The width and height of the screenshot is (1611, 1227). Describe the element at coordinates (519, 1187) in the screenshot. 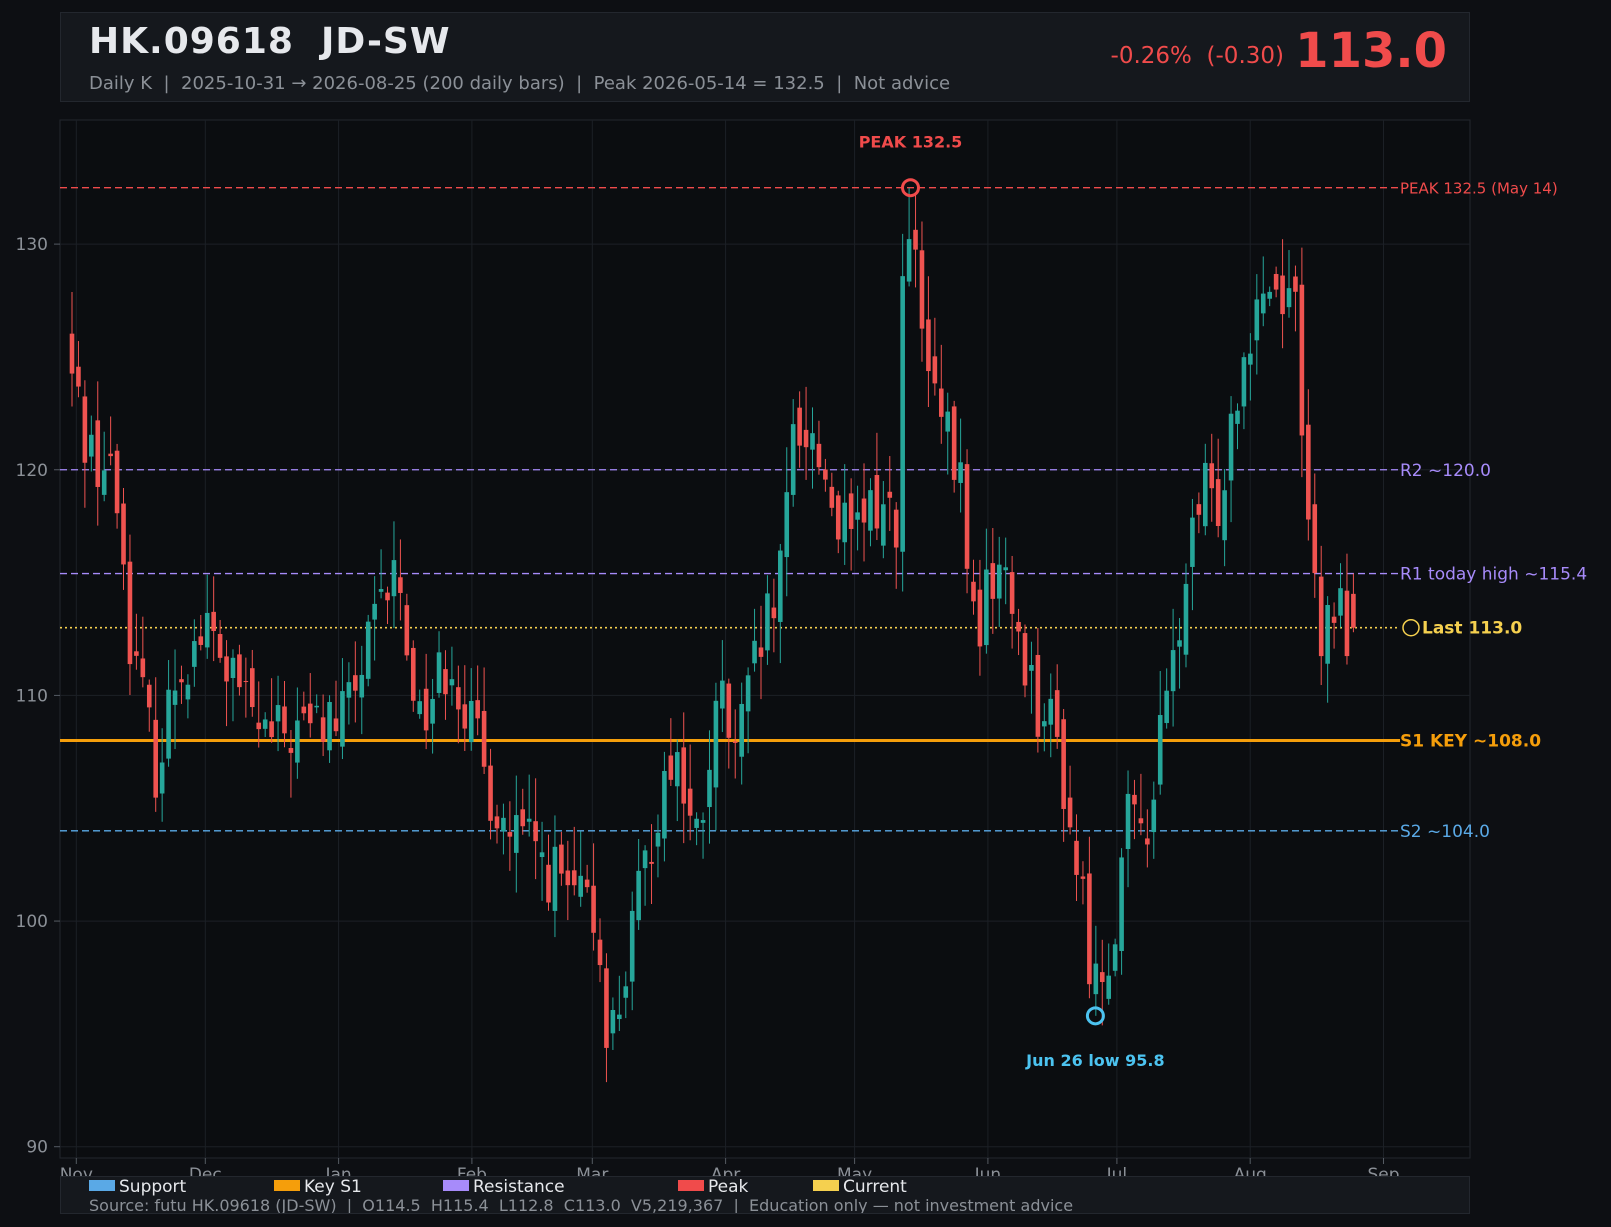

I see `legend-label: Resistance` at that location.